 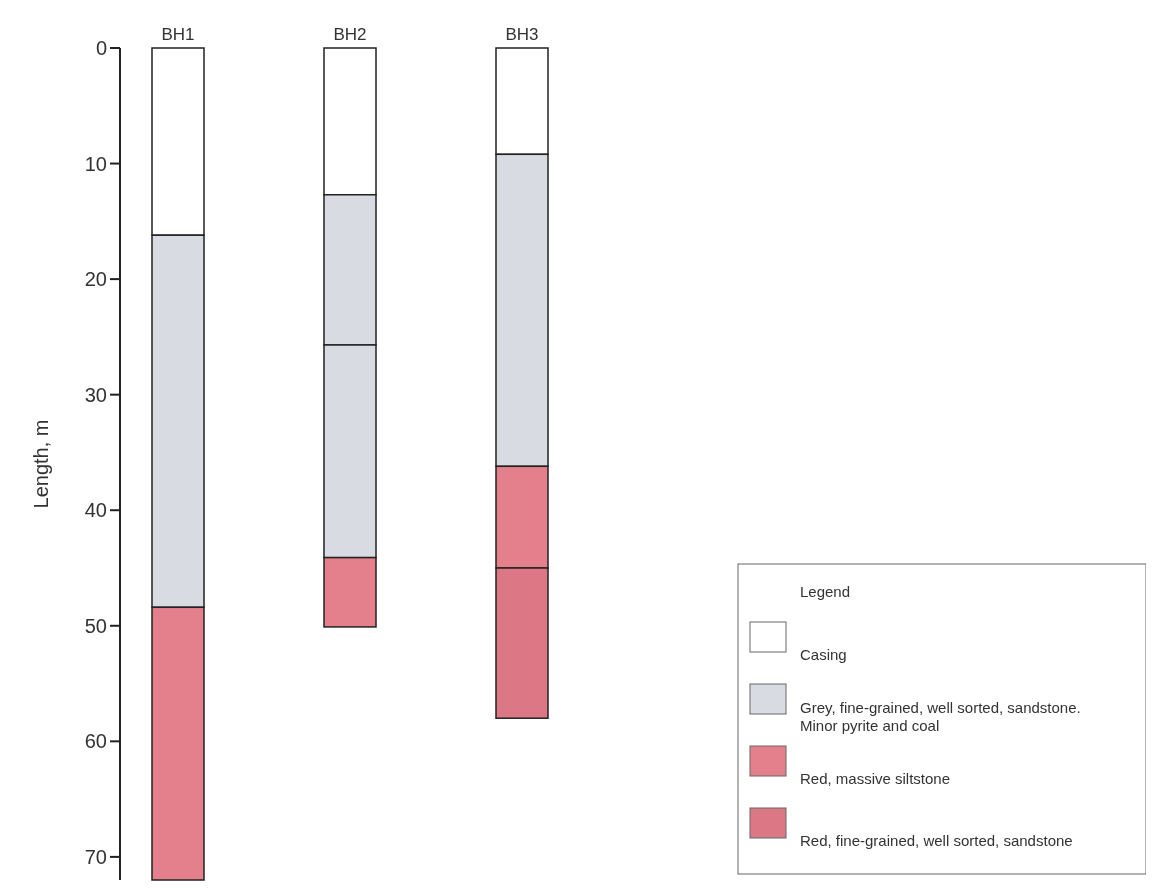 I want to click on y-tick-label: 50, so click(x=95, y=625).